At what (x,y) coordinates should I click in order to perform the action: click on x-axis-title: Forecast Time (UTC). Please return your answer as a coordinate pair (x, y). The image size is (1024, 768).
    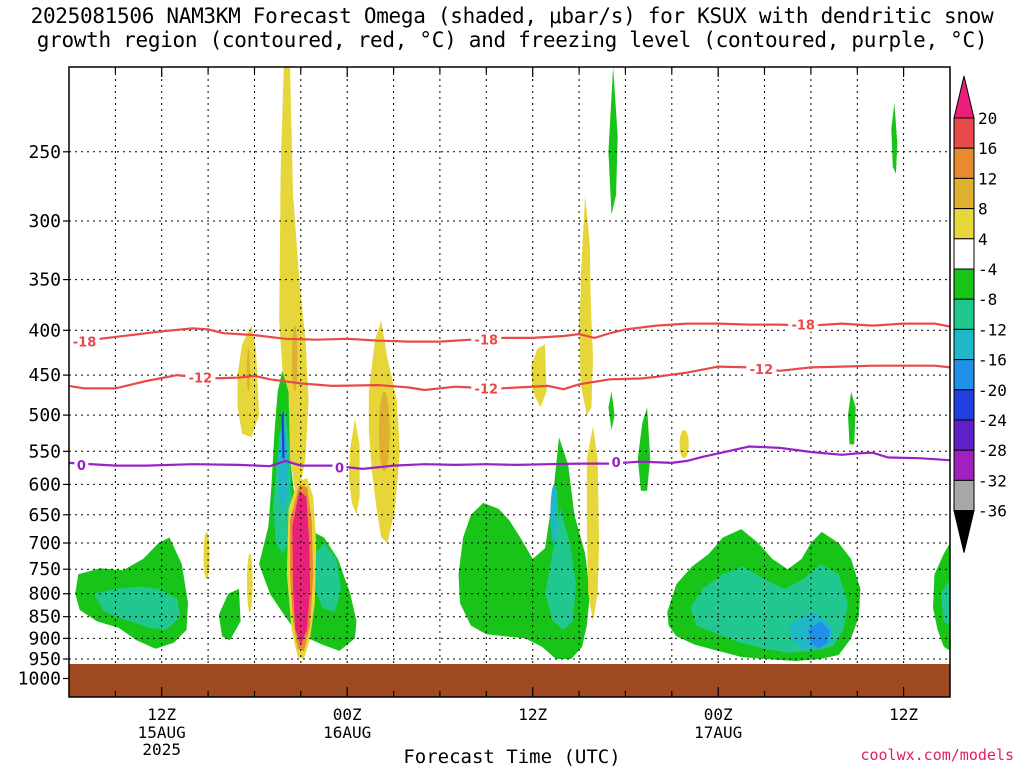
    Looking at the image, I should click on (512, 757).